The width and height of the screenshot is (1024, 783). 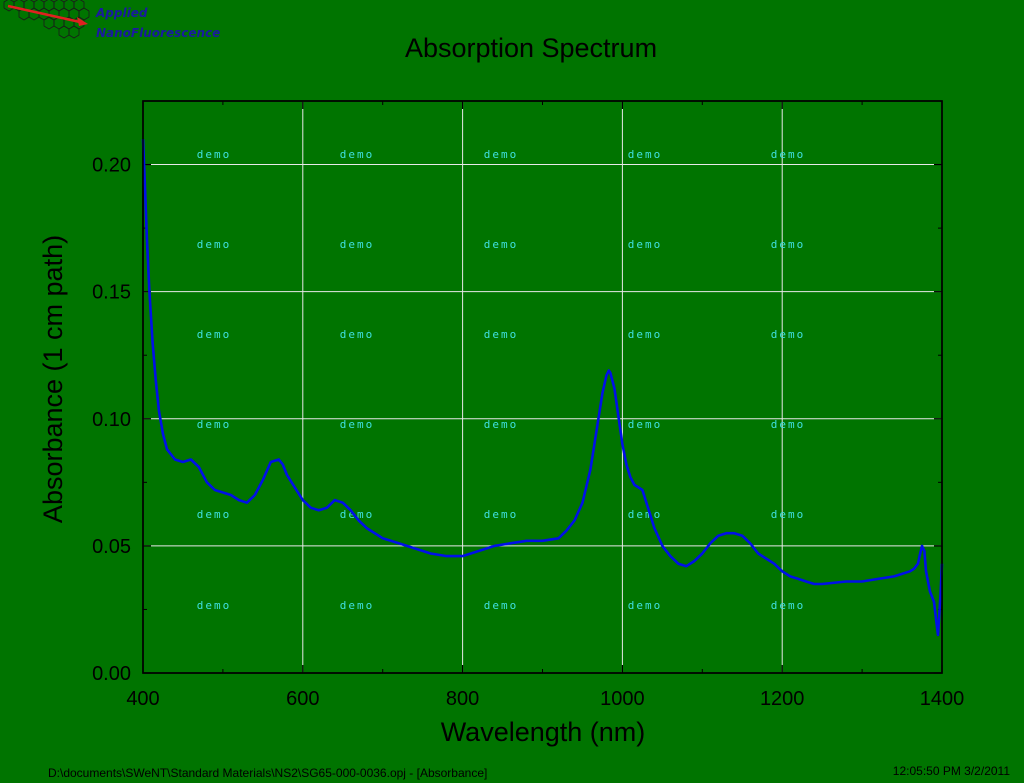 I want to click on x-tick-label: 400, so click(x=142, y=699).